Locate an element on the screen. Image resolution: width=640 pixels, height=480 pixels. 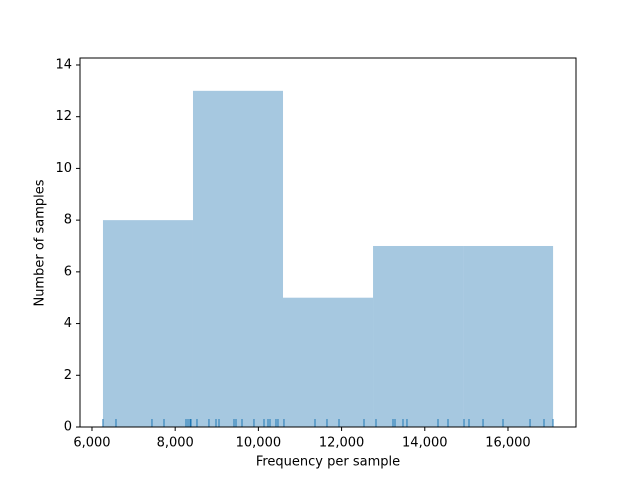
y-tick-label: 0 is located at coordinates (68, 427).